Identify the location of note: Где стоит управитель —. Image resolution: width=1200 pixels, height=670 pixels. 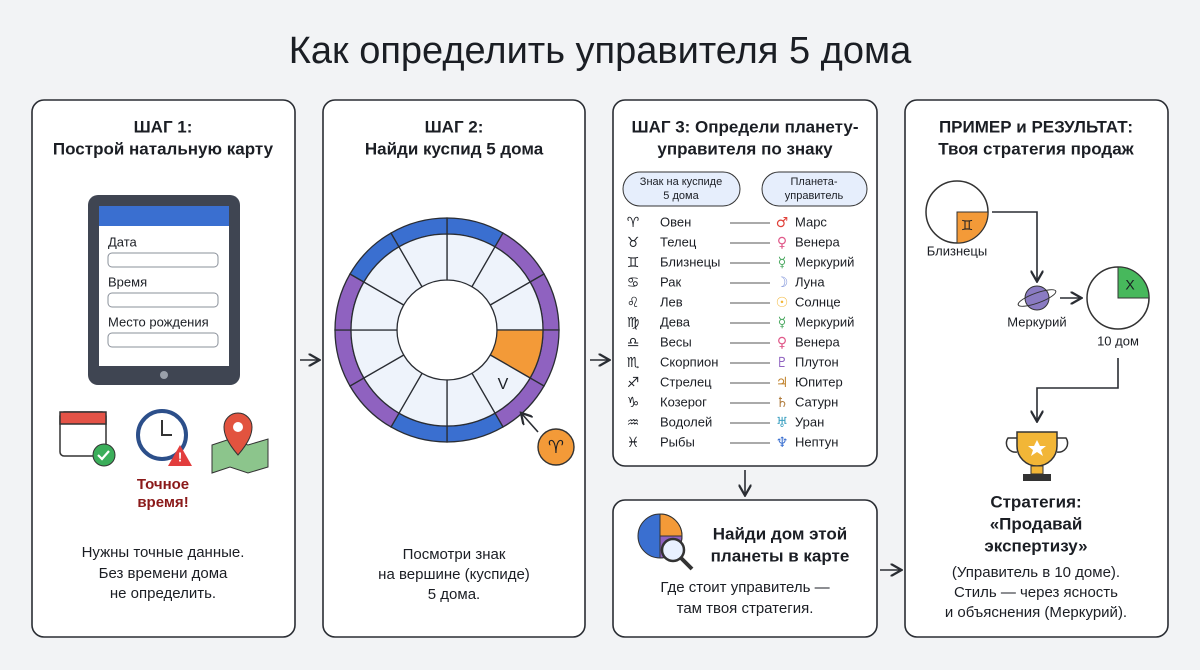
(744, 587).